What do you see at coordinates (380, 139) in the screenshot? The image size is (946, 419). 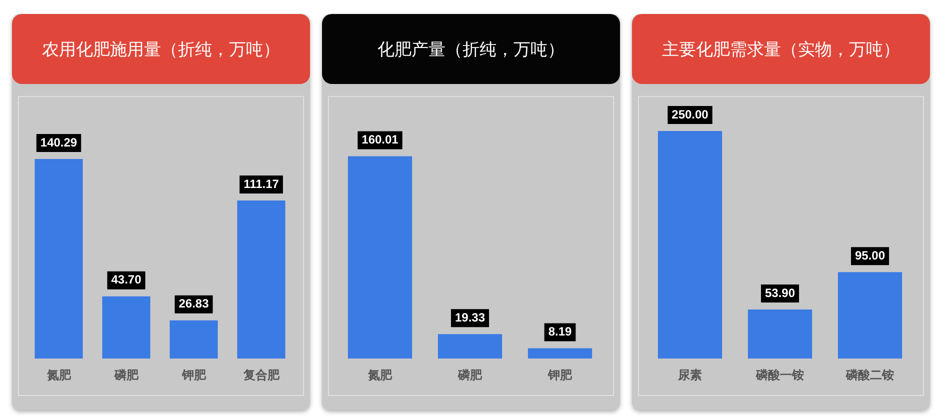 I see `data-label: 160.01` at bounding box center [380, 139].